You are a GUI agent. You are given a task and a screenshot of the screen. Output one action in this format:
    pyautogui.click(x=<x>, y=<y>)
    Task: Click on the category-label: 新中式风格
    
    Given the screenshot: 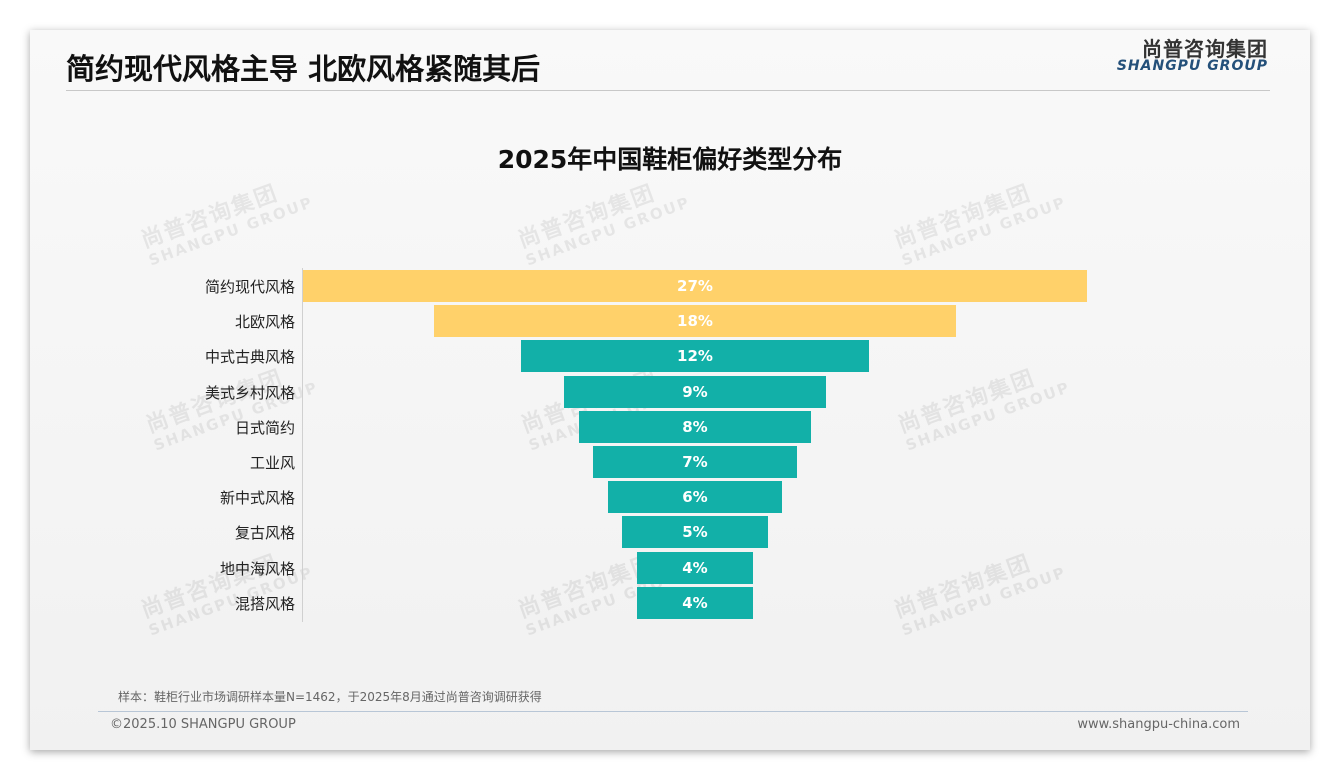 What is the action you would take?
    pyautogui.click(x=257, y=498)
    